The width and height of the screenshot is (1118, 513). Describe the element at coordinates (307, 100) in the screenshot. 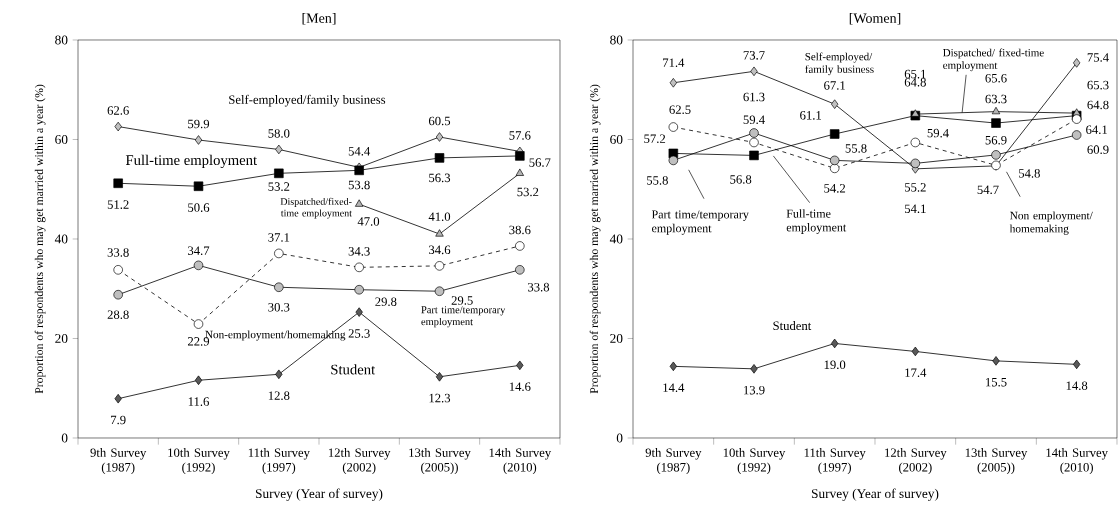

I see `text: Self-employed/family business` at that location.